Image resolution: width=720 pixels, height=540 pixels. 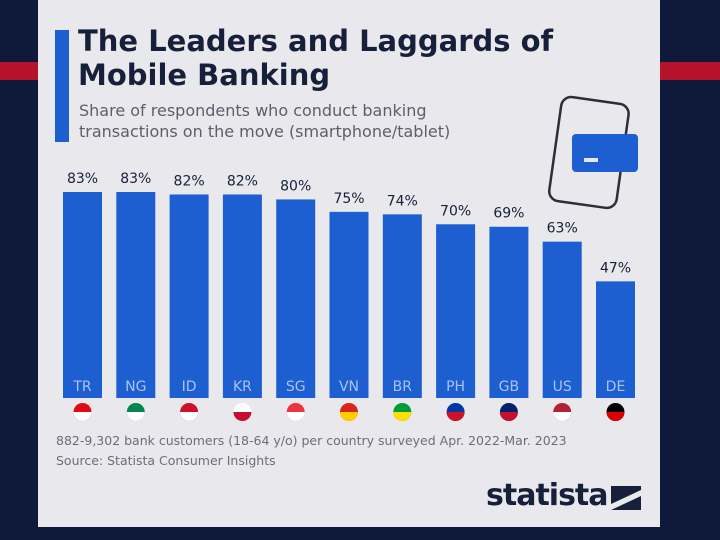 What do you see at coordinates (62, 86) in the screenshot?
I see `accent-bar` at bounding box center [62, 86].